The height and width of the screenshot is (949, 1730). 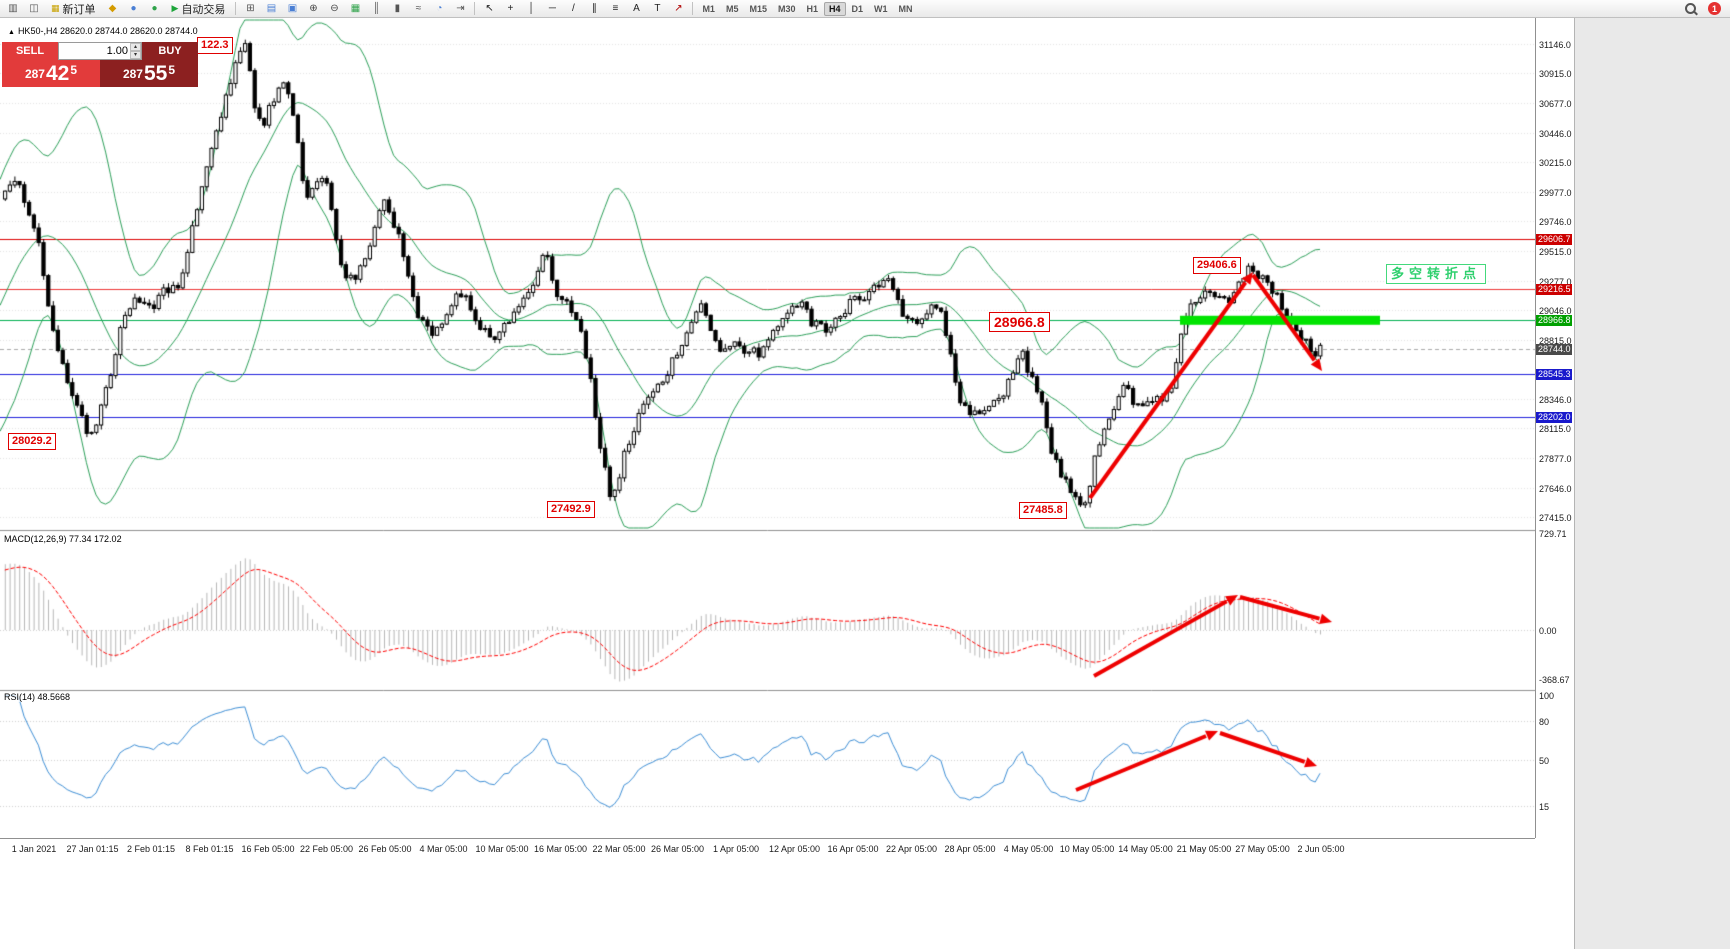 What do you see at coordinates (657, 8) in the screenshot?
I see `text-label-icon: T` at bounding box center [657, 8].